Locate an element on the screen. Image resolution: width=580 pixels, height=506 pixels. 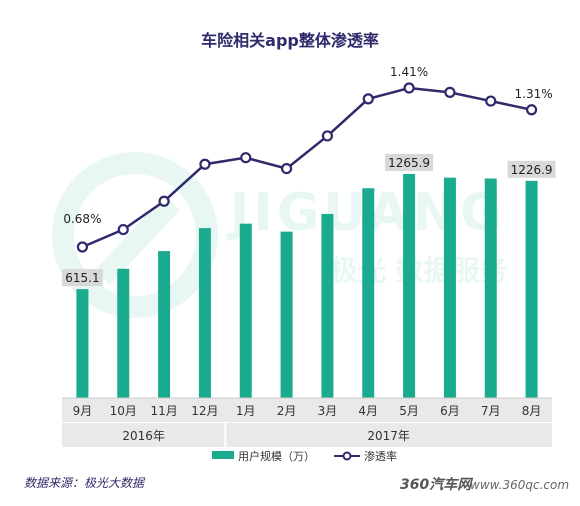
site-watermark: www.360qc.com is located at coordinates (519, 485).